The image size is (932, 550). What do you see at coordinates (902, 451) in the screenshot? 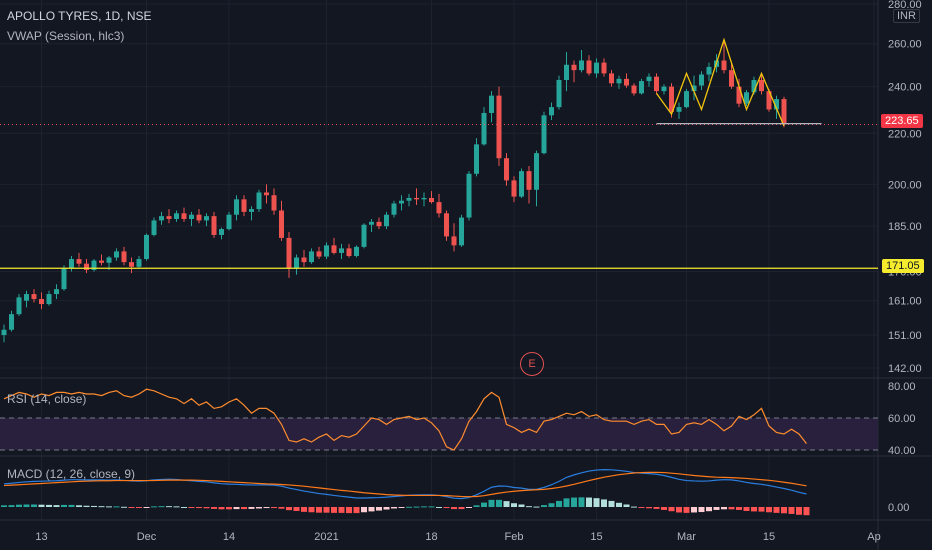
I see `rsi-axis-label: 40.00` at bounding box center [902, 451].